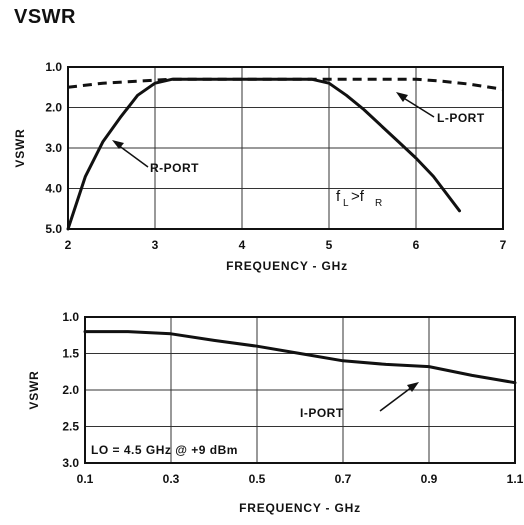 The image size is (524, 525). Describe the element at coordinates (164, 450) in the screenshot. I see `lo-condition-note: LO = 4.5 GHz @ +9 dBm` at that location.